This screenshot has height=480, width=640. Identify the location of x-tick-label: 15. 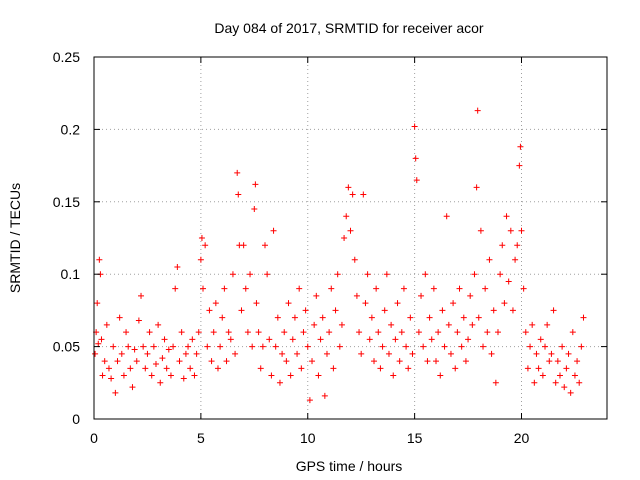
(415, 438).